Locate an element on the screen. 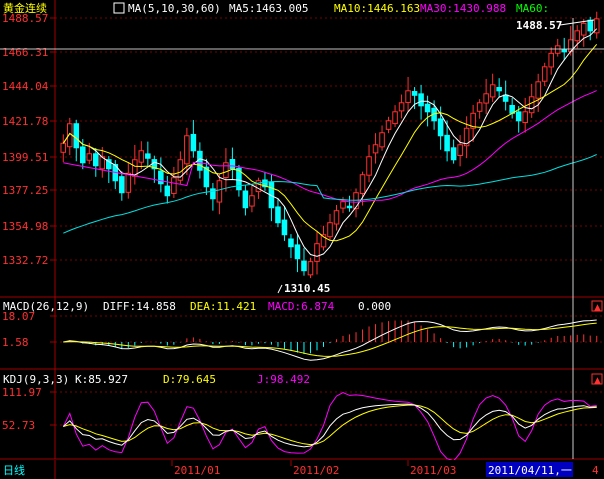 Image resolution: width=604 pixels, height=479 pixels. macd-label: MACD(26,12,9) is located at coordinates (46, 306).